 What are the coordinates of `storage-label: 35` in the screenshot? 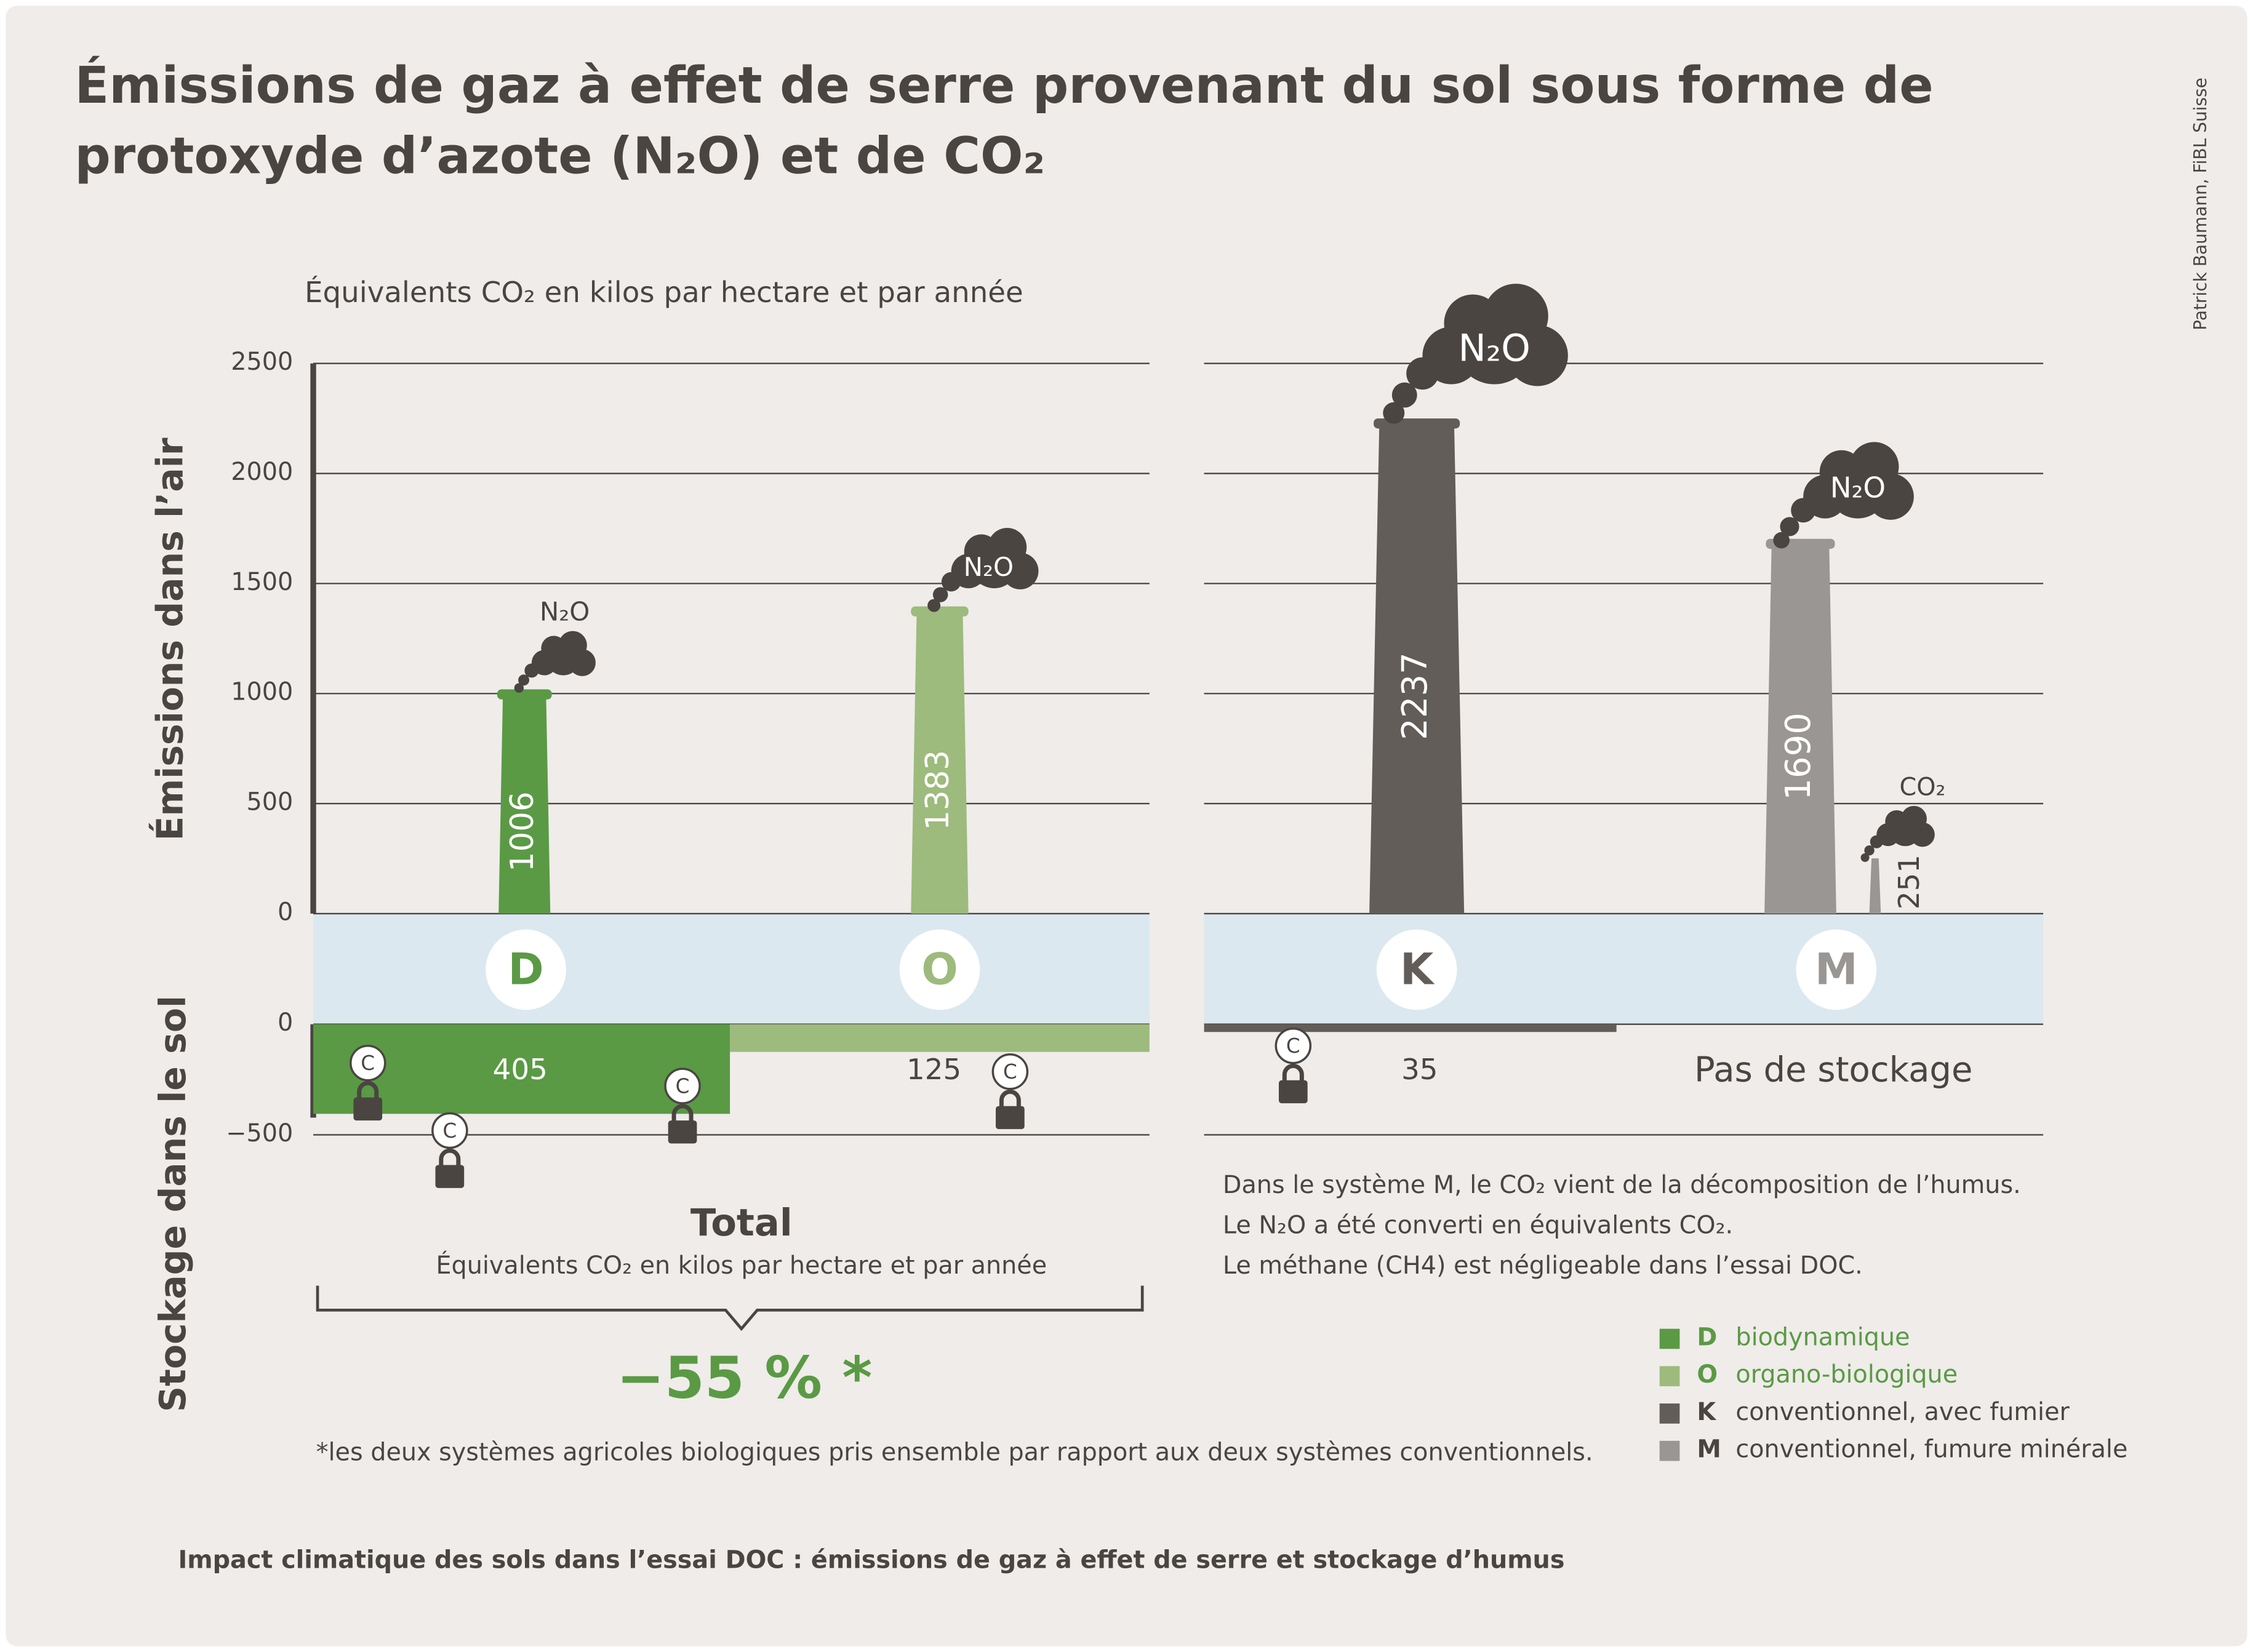 It's located at (1419, 1070).